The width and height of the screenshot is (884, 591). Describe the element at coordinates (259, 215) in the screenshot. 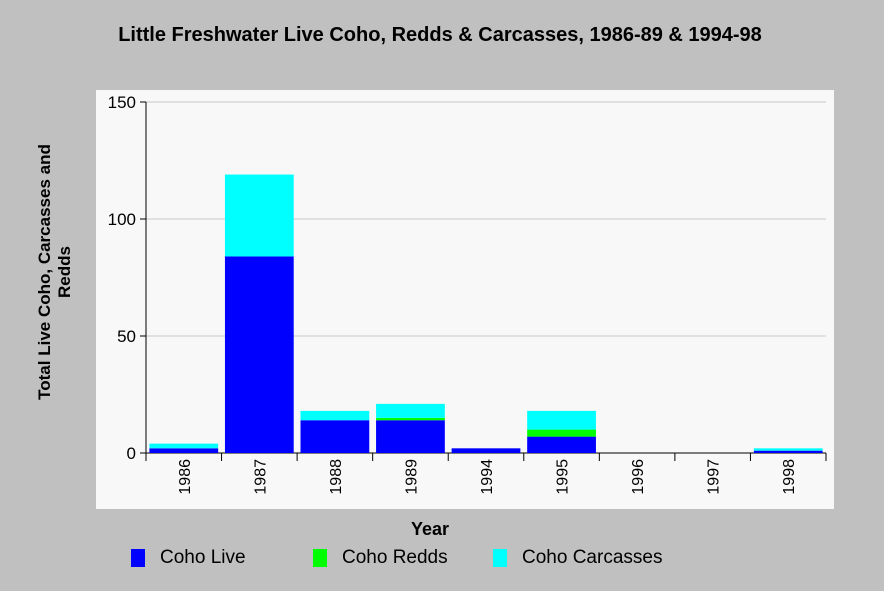

I see `bar-coho-carcasses-1987` at that location.